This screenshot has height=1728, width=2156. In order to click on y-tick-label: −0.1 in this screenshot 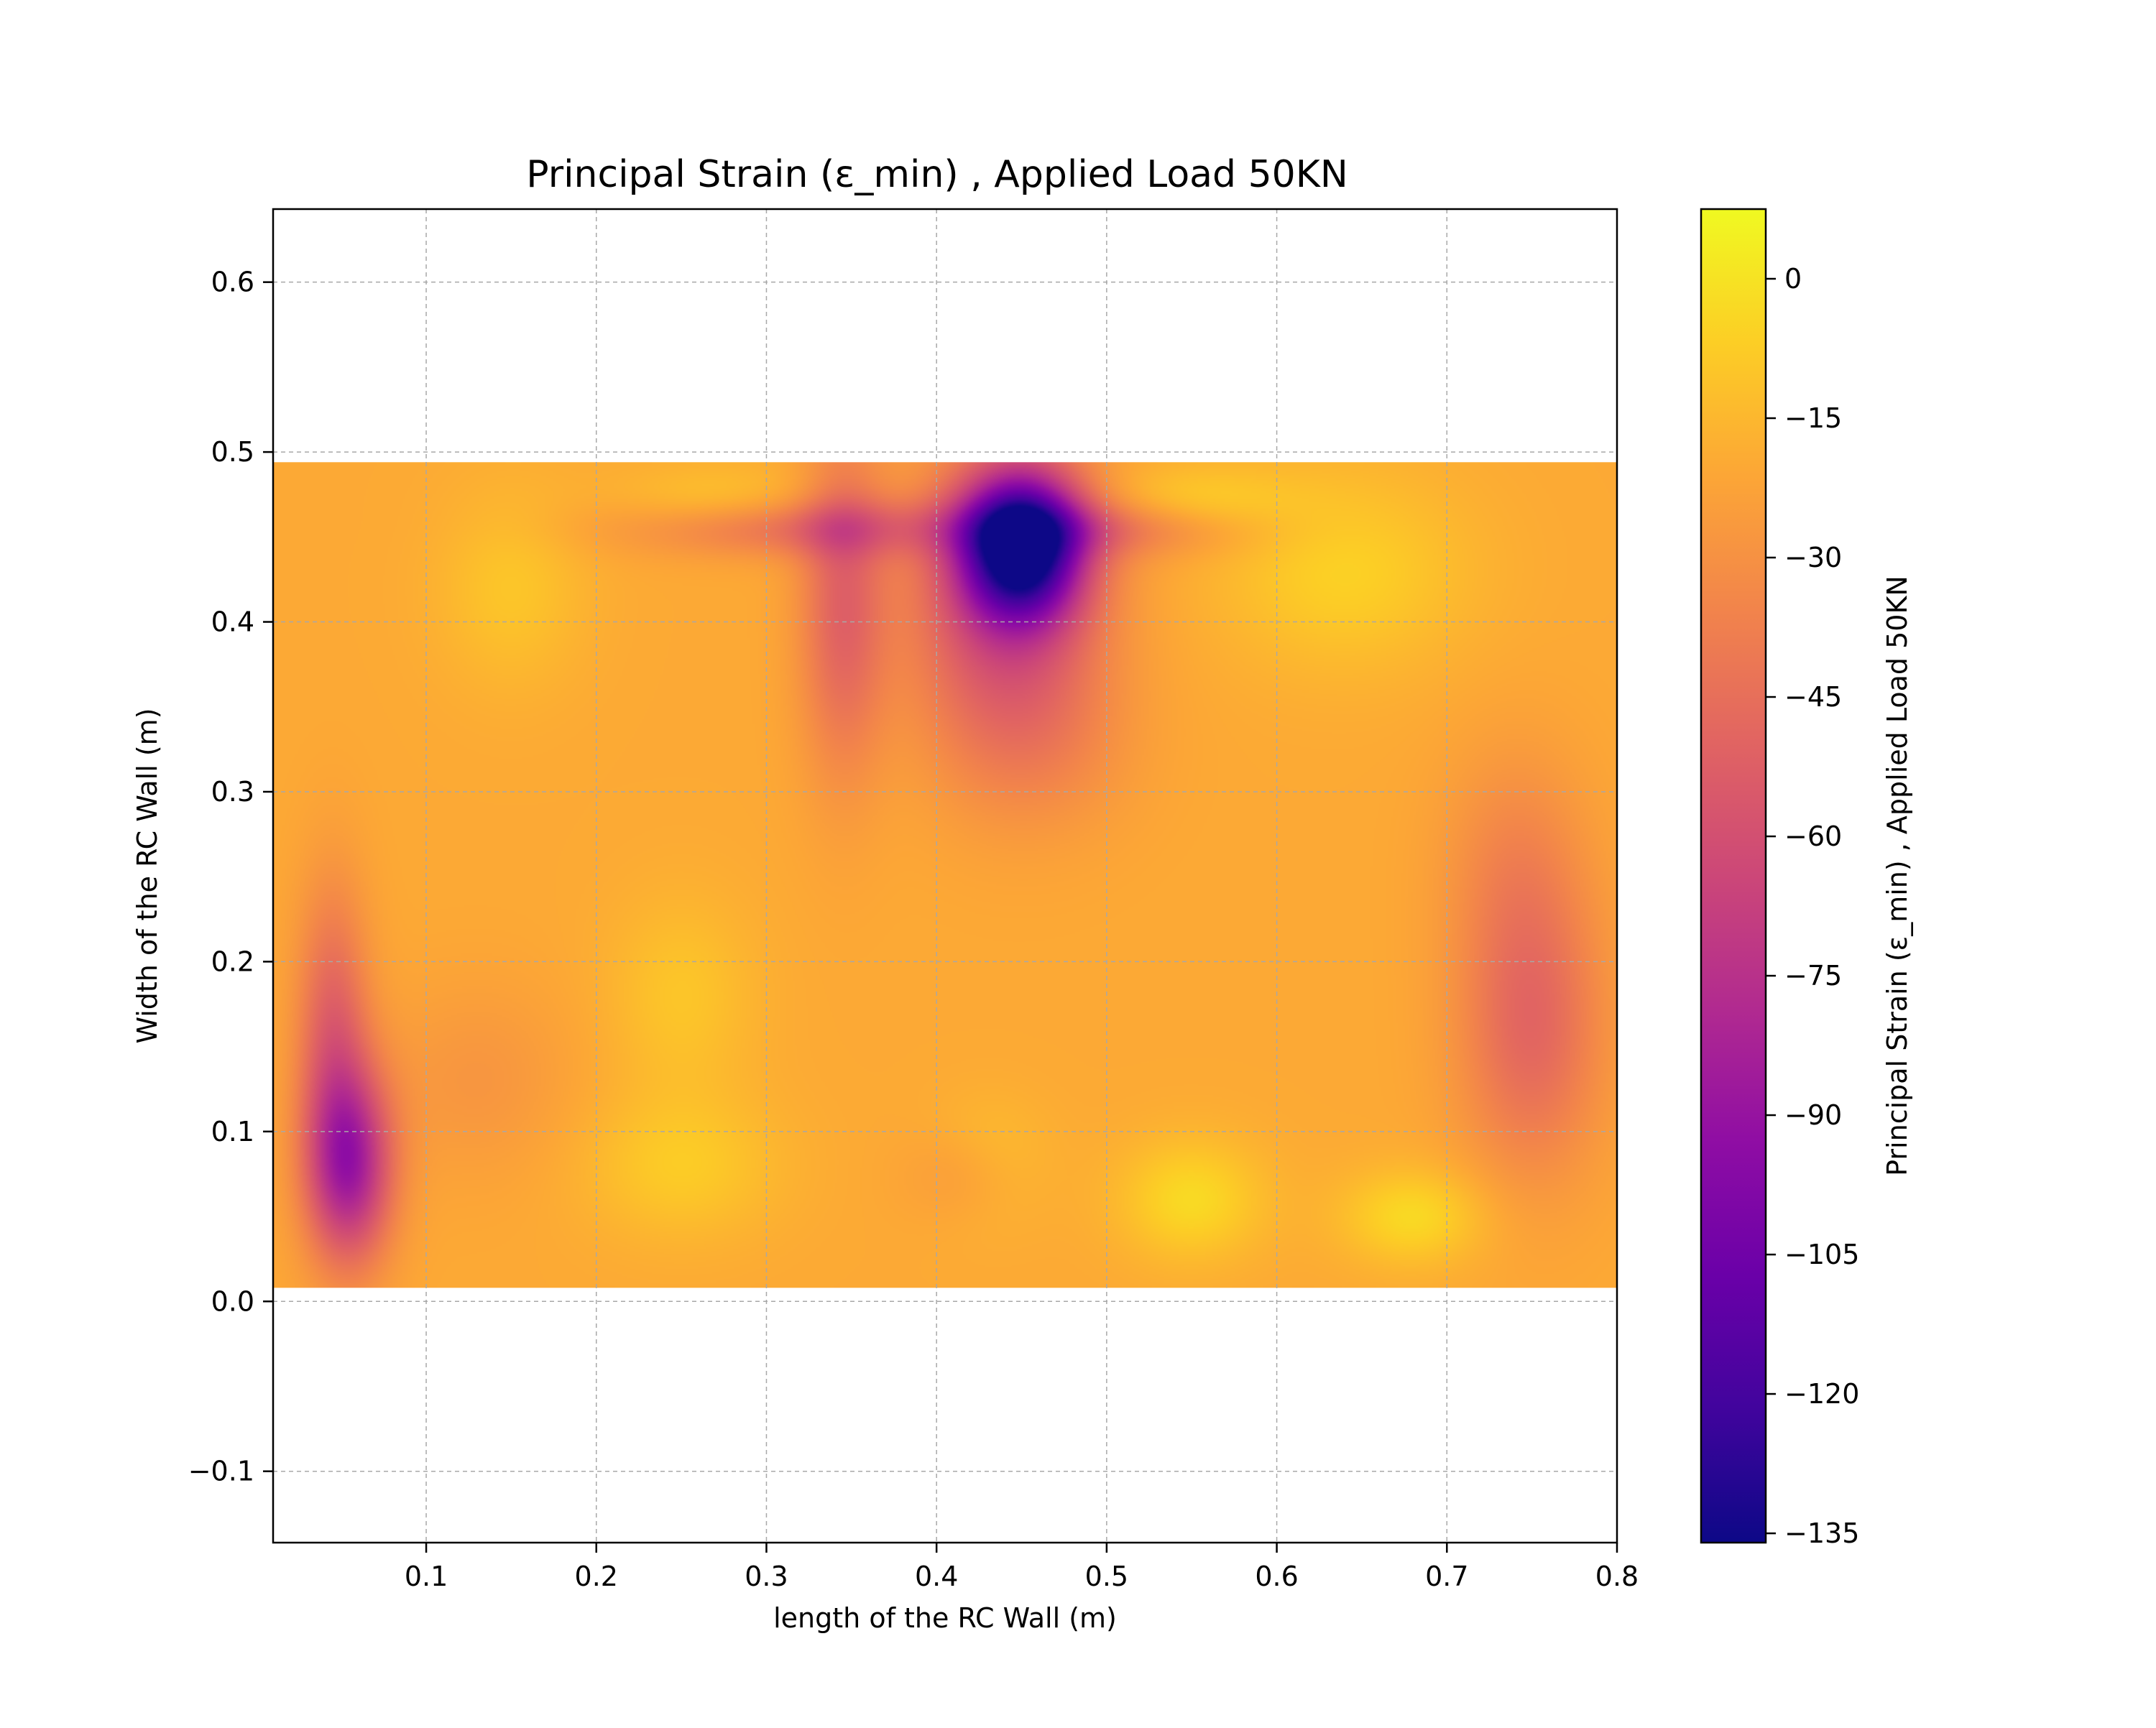, I will do `click(221, 1471)`.